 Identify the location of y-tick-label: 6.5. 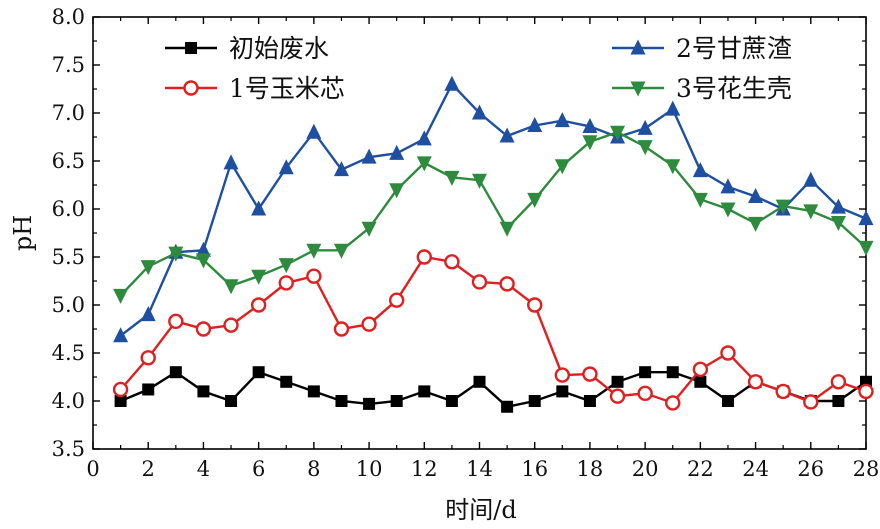
(68, 161).